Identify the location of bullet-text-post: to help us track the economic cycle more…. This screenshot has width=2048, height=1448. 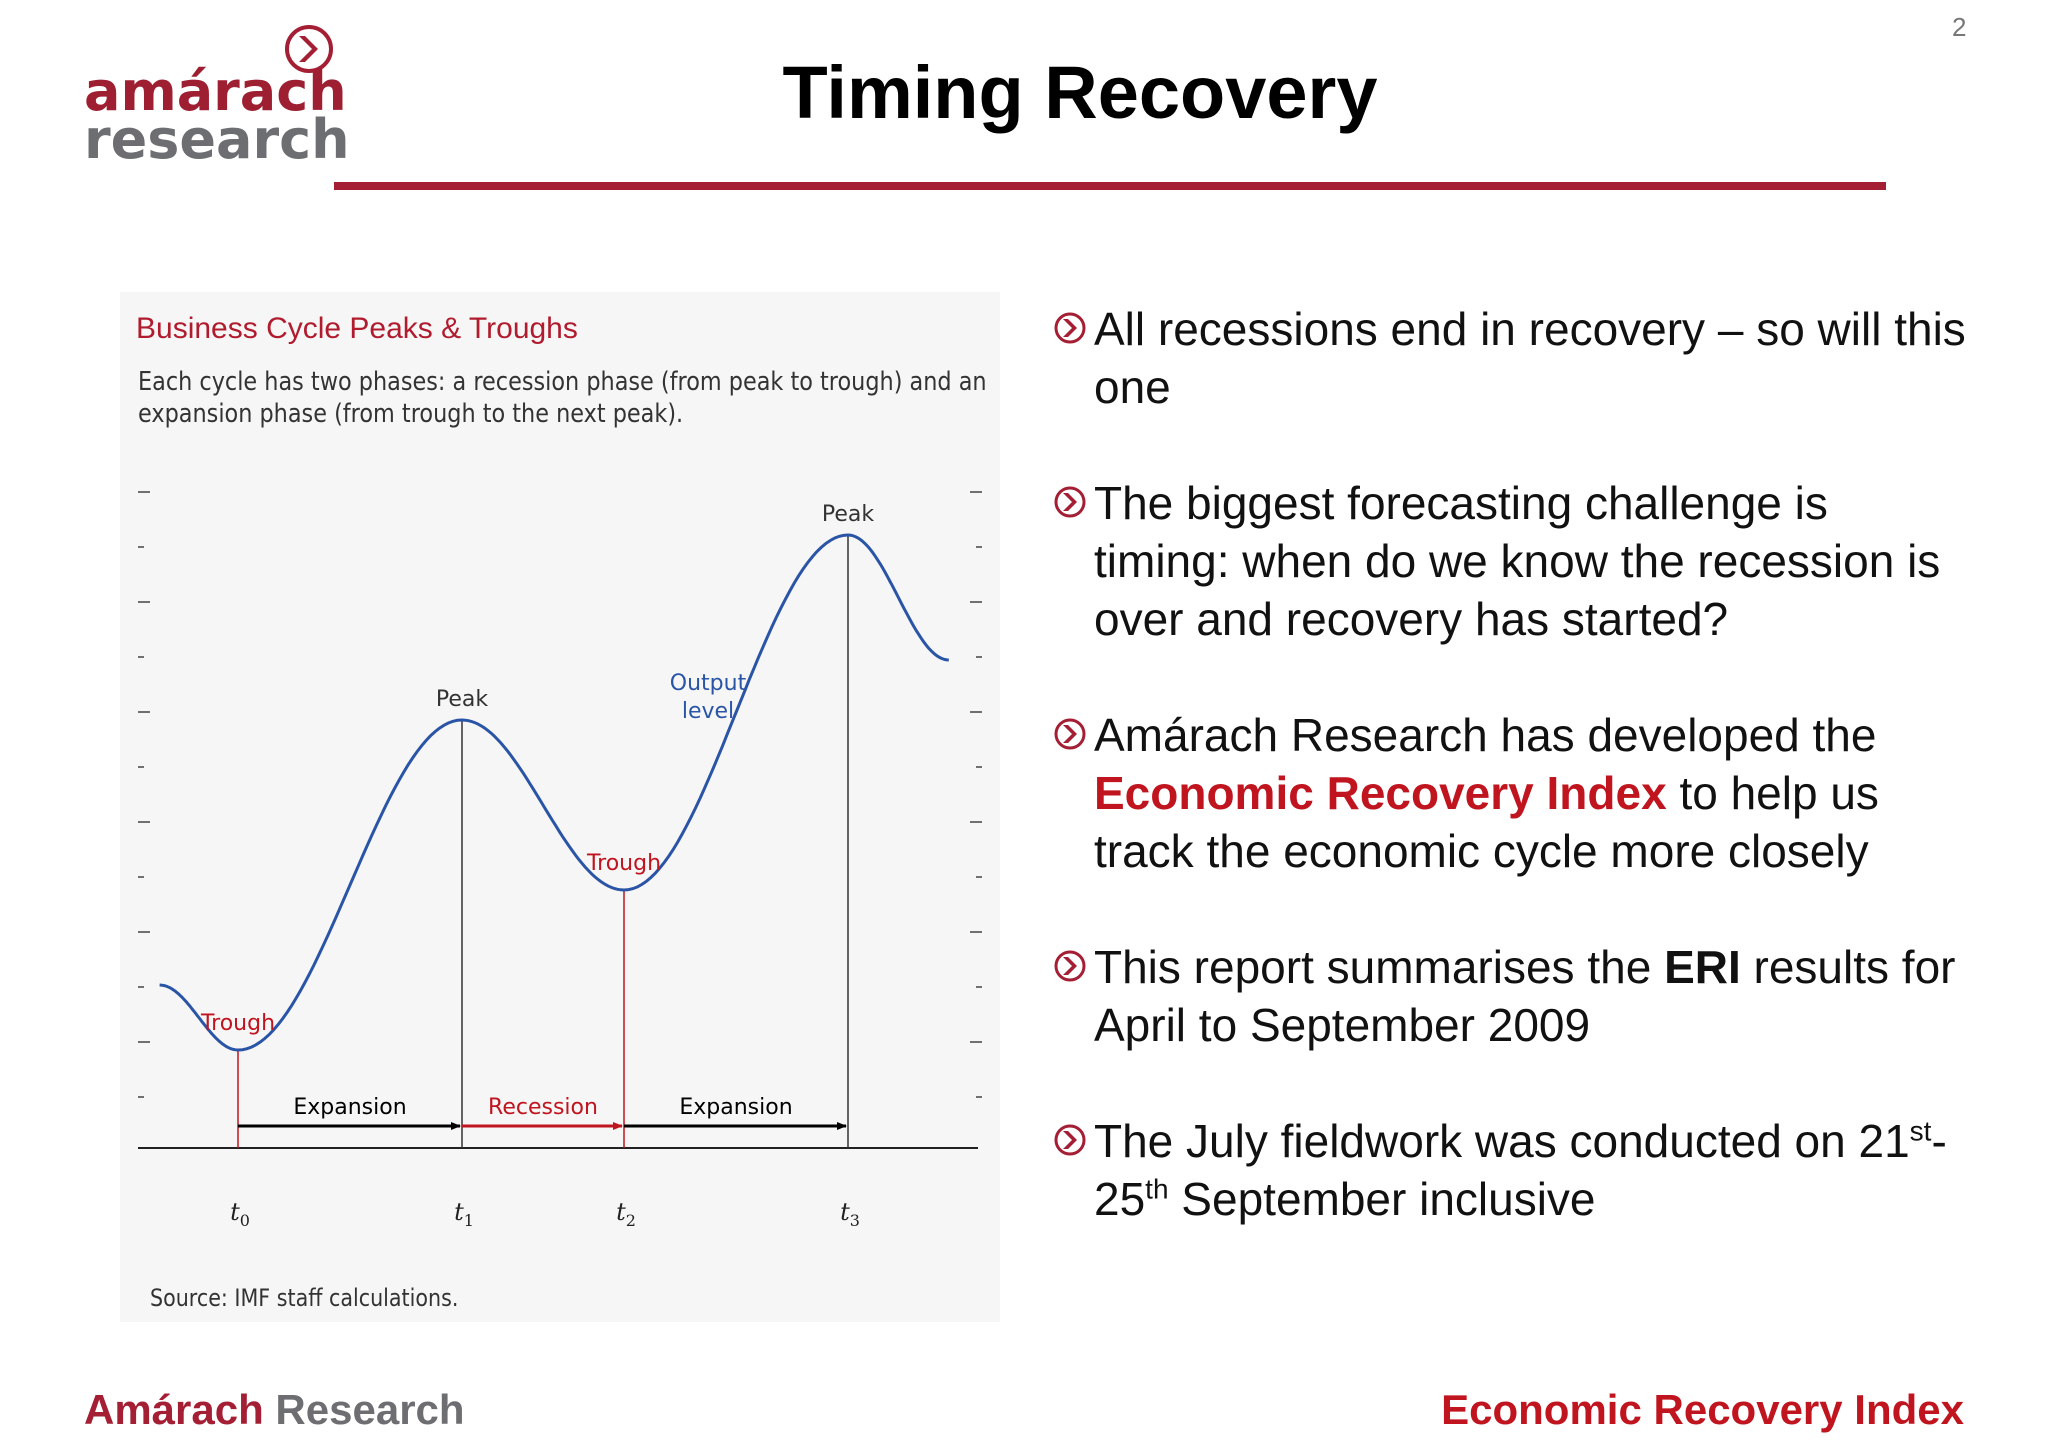
(1486, 822).